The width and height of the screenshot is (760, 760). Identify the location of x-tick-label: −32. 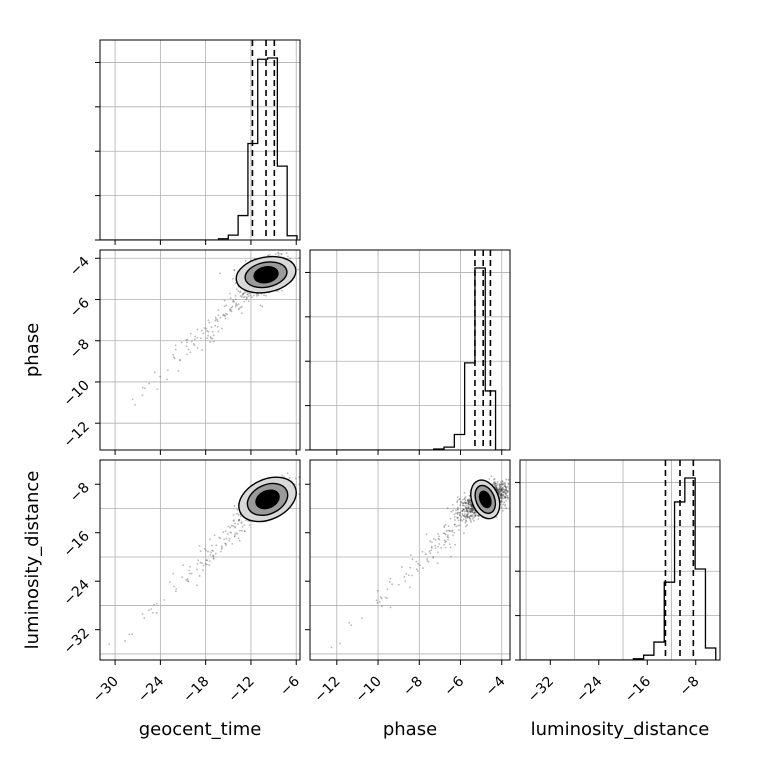
(541, 690).